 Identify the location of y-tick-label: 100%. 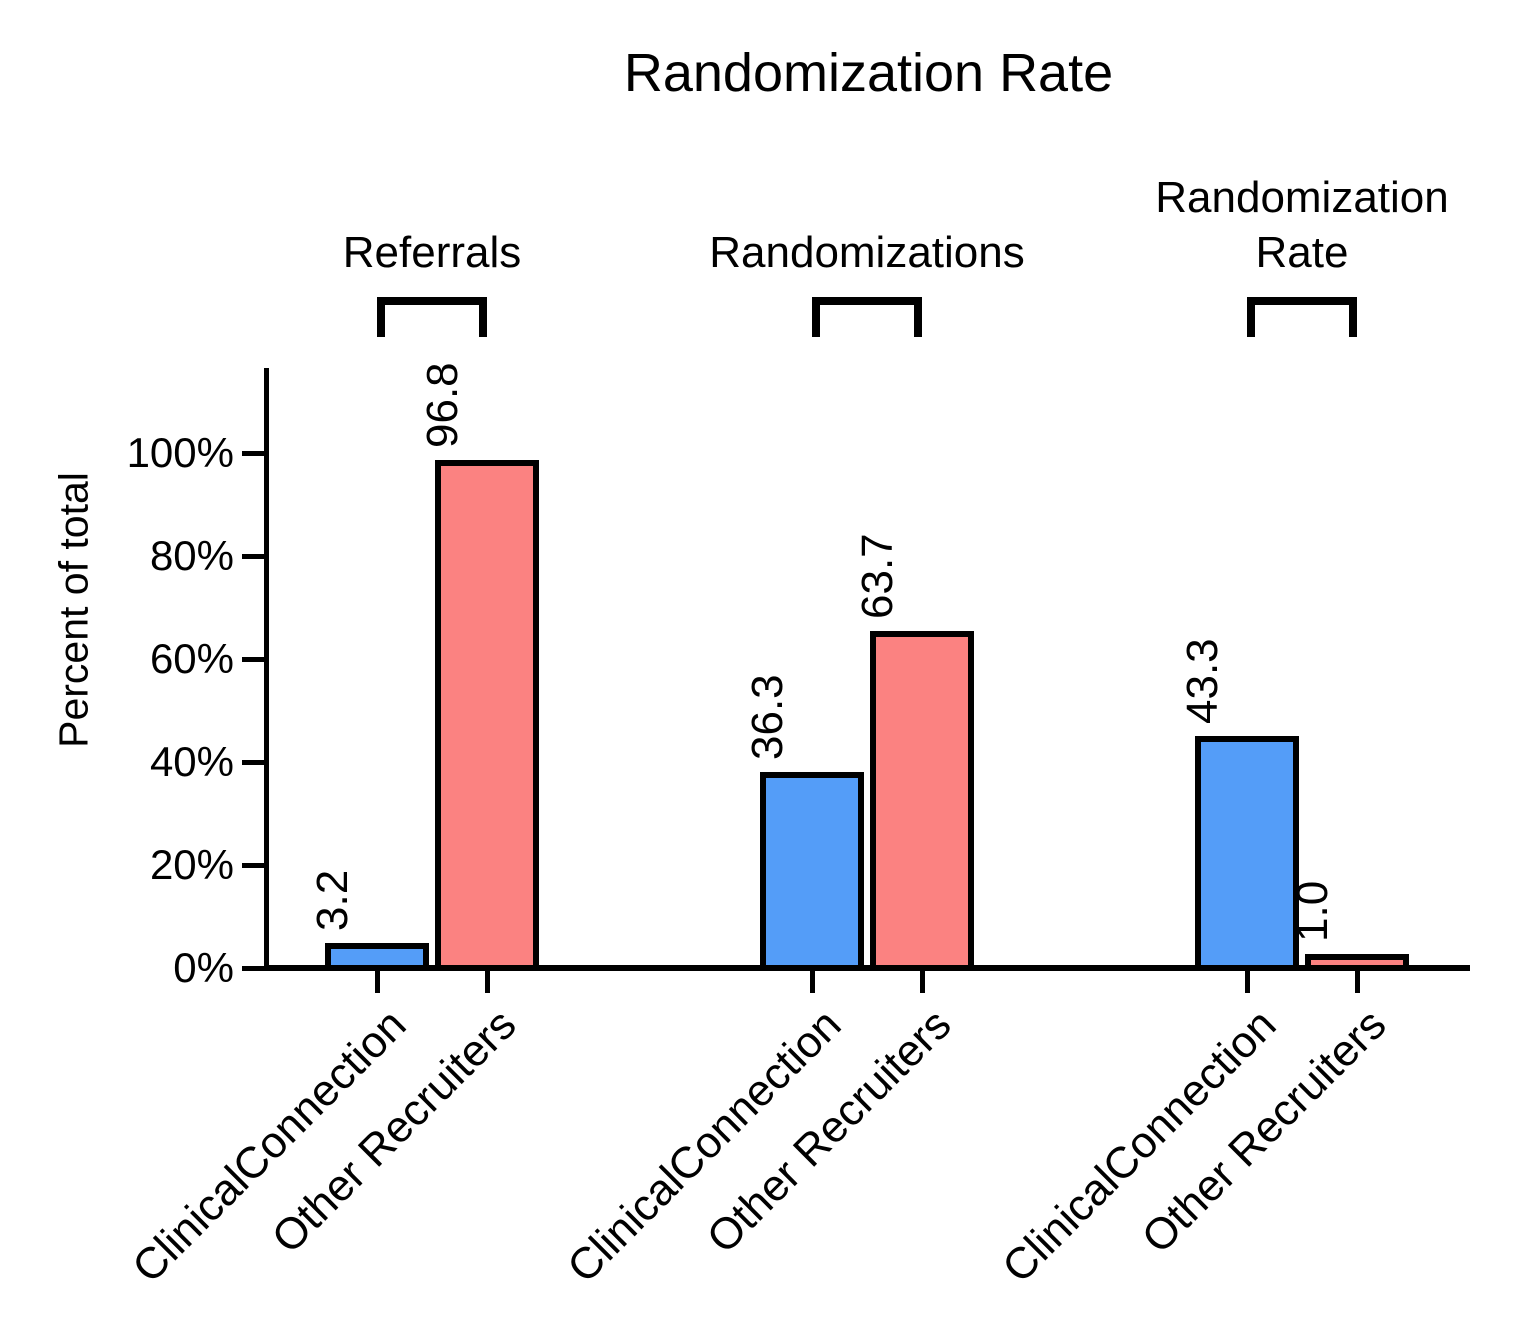
(180, 452).